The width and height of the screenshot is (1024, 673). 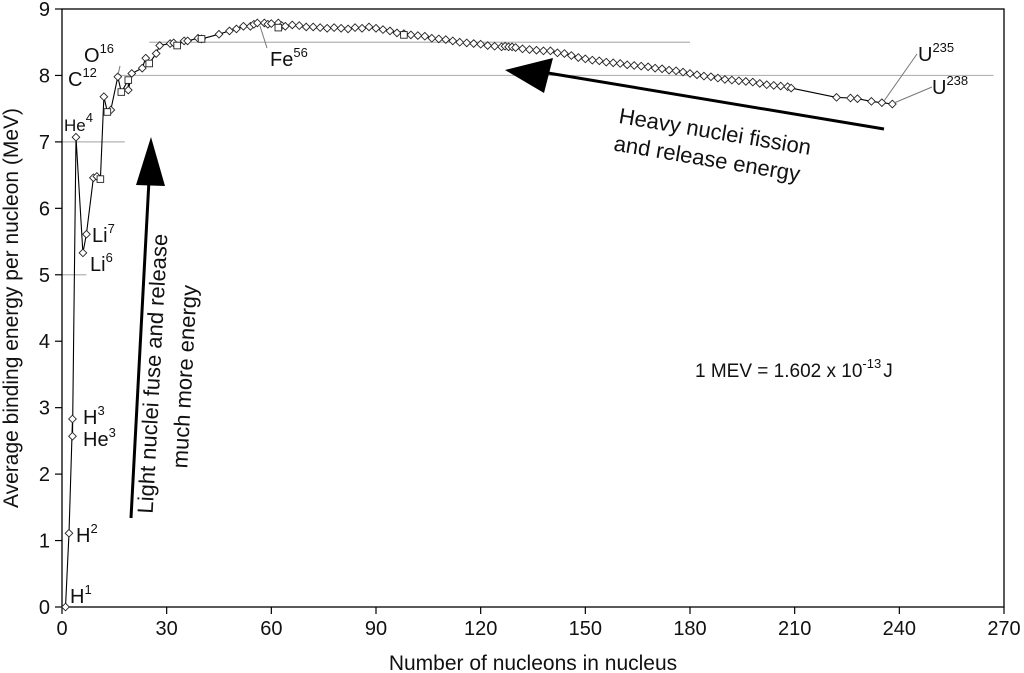 What do you see at coordinates (899, 629) in the screenshot?
I see `x-tick-label: 240` at bounding box center [899, 629].